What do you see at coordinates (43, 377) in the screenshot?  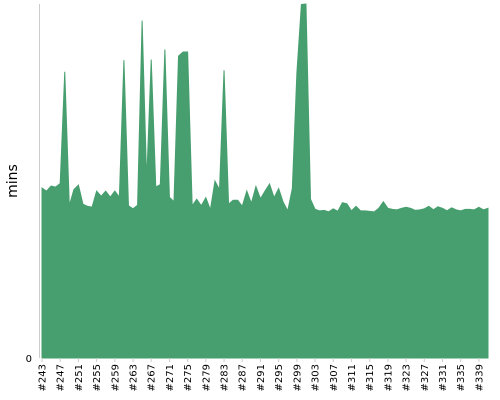 I see `x-tick-label: #243` at bounding box center [43, 377].